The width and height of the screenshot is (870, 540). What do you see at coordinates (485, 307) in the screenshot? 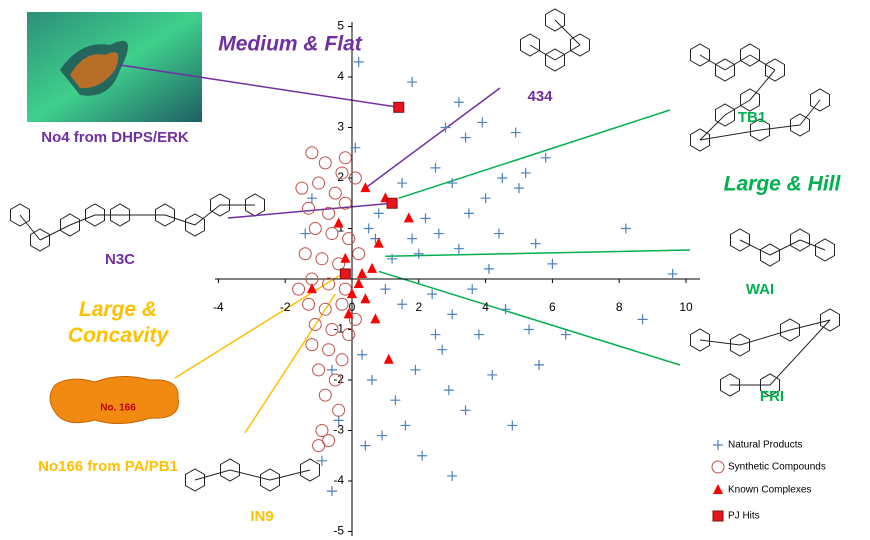
I see `x-tick-label: 4` at bounding box center [485, 307].